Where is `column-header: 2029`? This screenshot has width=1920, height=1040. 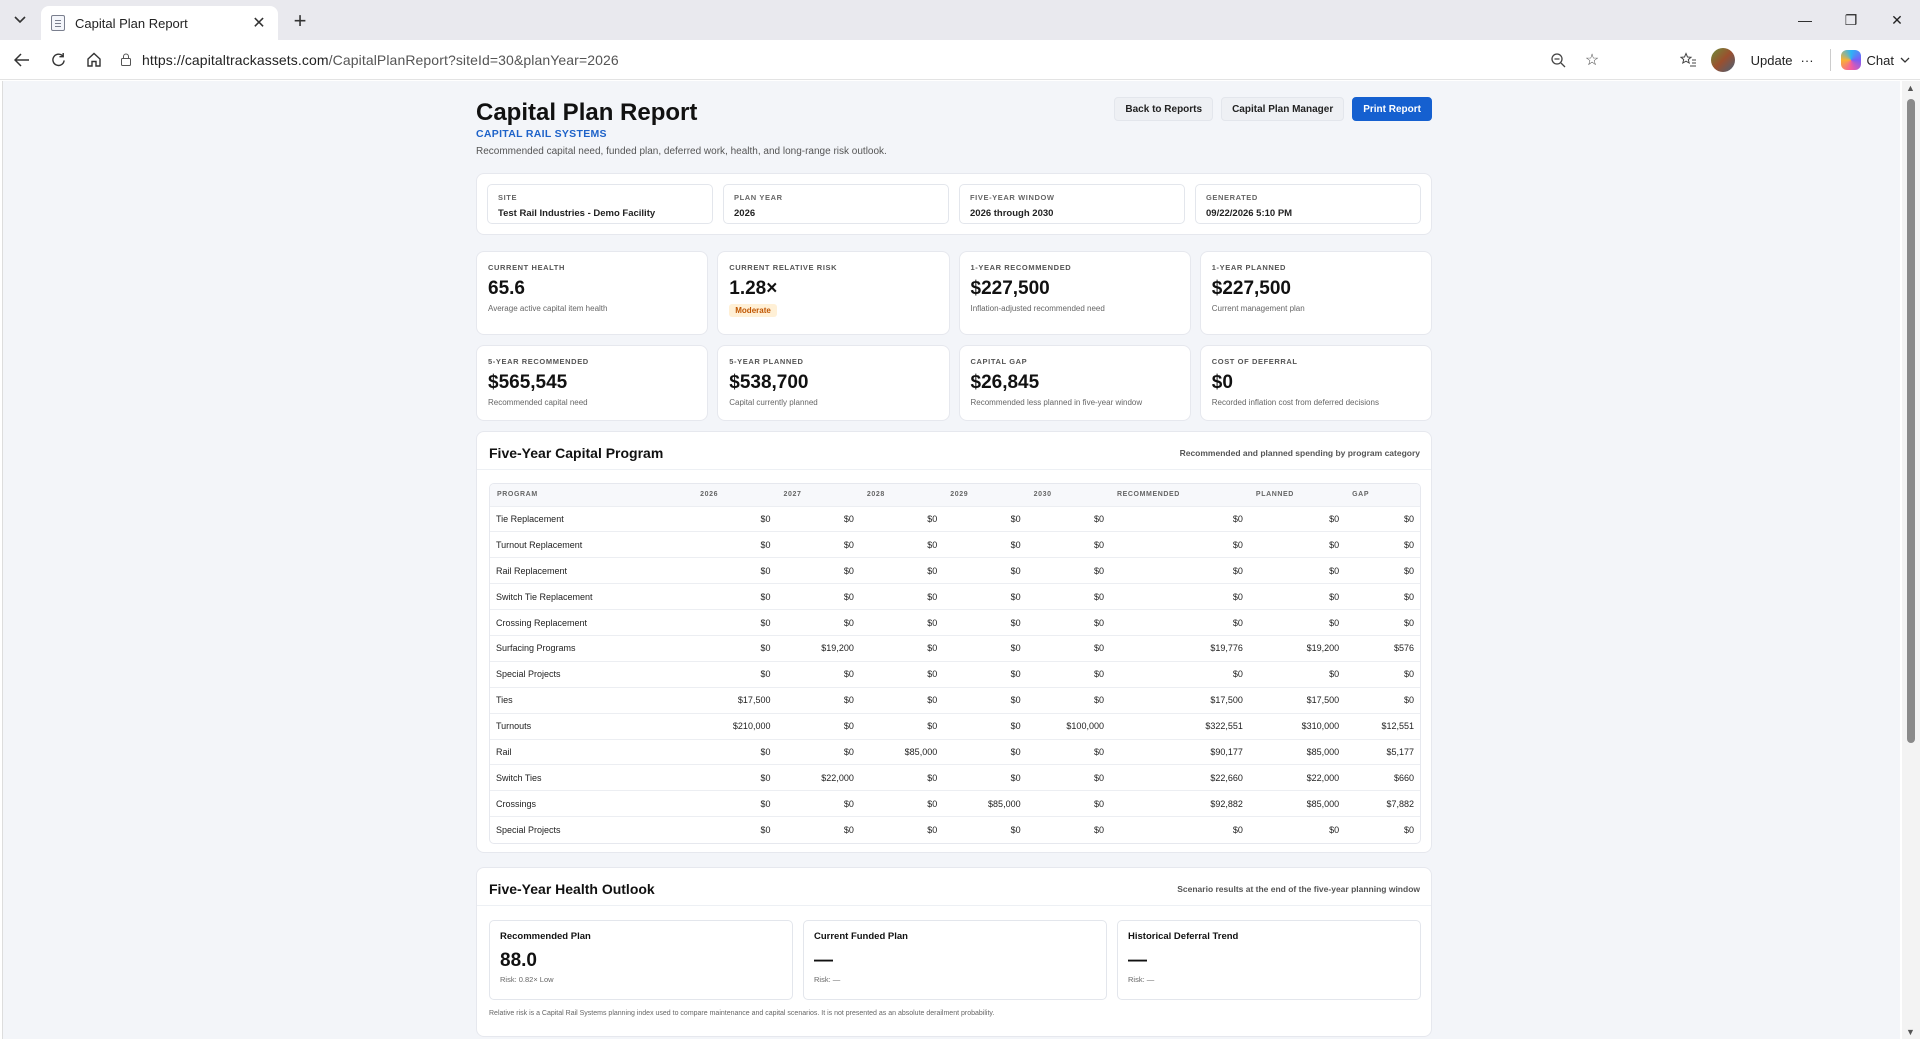
column-header: 2029 is located at coordinates (985, 495).